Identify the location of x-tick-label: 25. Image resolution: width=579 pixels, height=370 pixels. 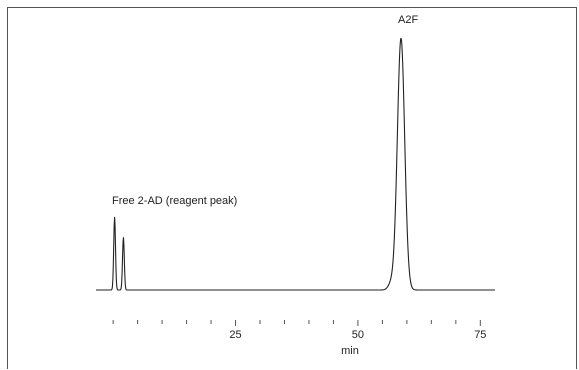
(235, 335).